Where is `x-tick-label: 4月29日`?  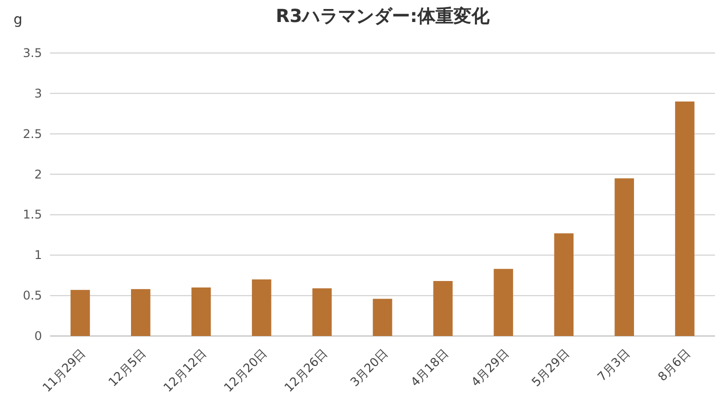 x-tick-label: 4月29日 is located at coordinates (490, 368).